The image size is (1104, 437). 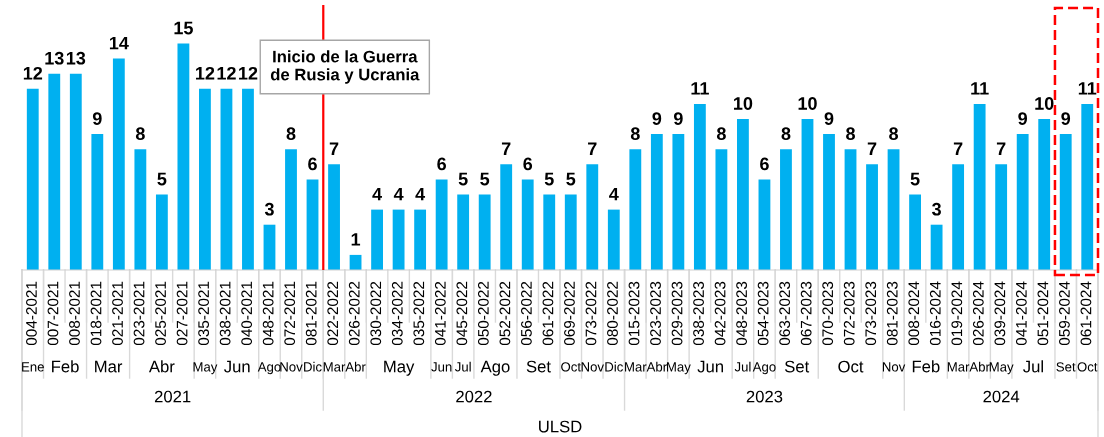 I want to click on x-tick-label: 004-2021, so click(x=31, y=313).